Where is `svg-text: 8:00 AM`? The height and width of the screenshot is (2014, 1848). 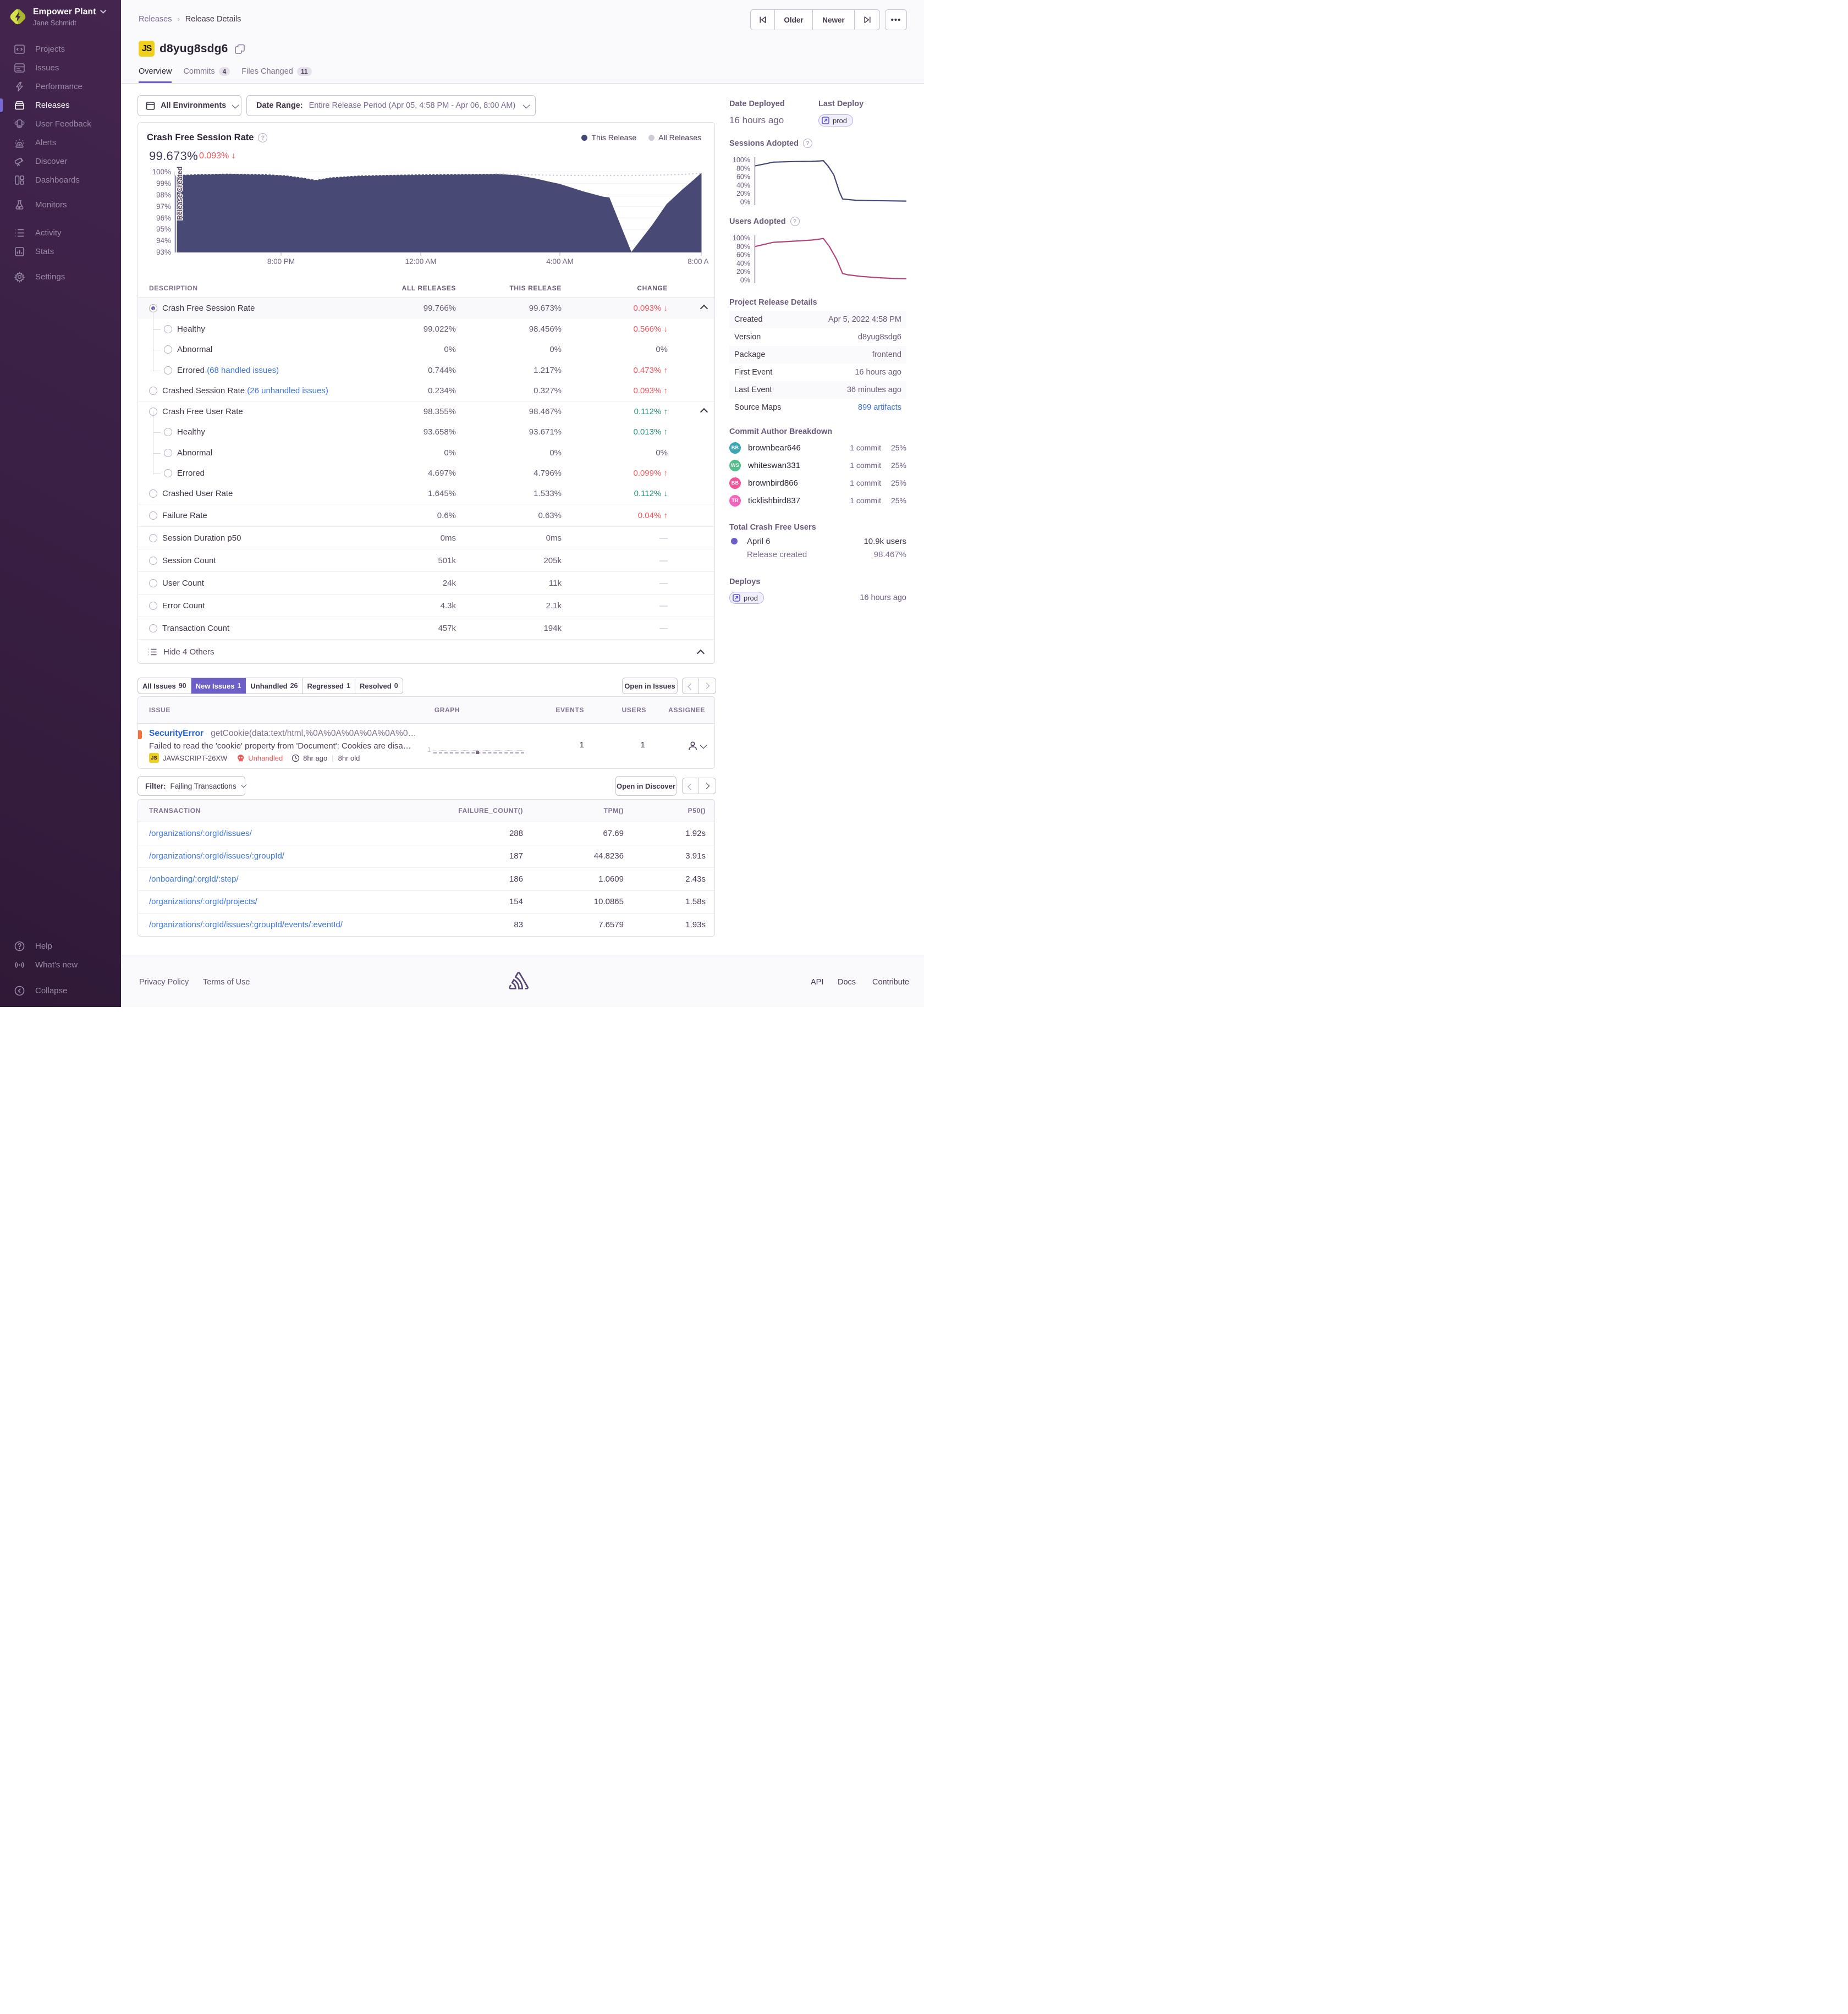
svg-text: 8:00 AM is located at coordinates (698, 261).